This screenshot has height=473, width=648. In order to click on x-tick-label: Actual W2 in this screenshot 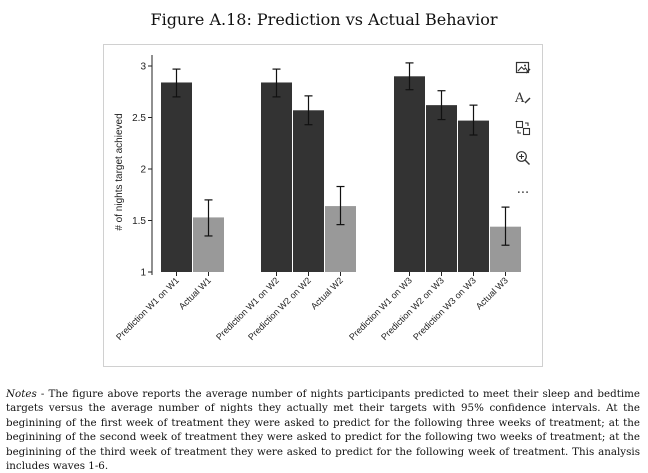, I will do `click(327, 293)`.